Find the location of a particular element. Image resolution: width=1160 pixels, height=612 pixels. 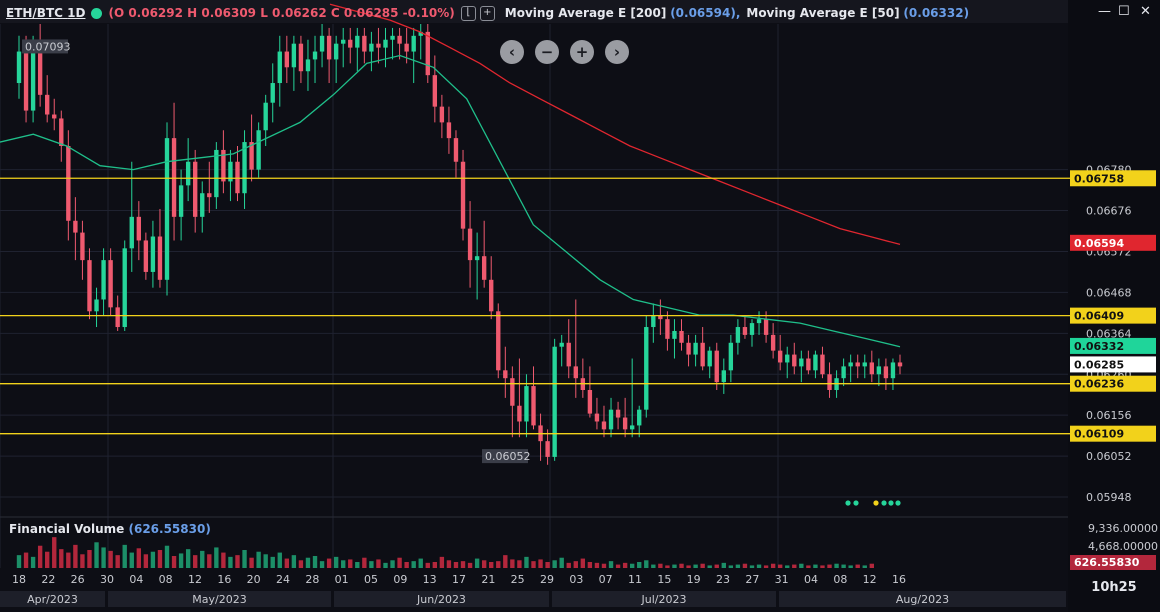

maximize-icon: ☐ is located at coordinates (1124, 11).